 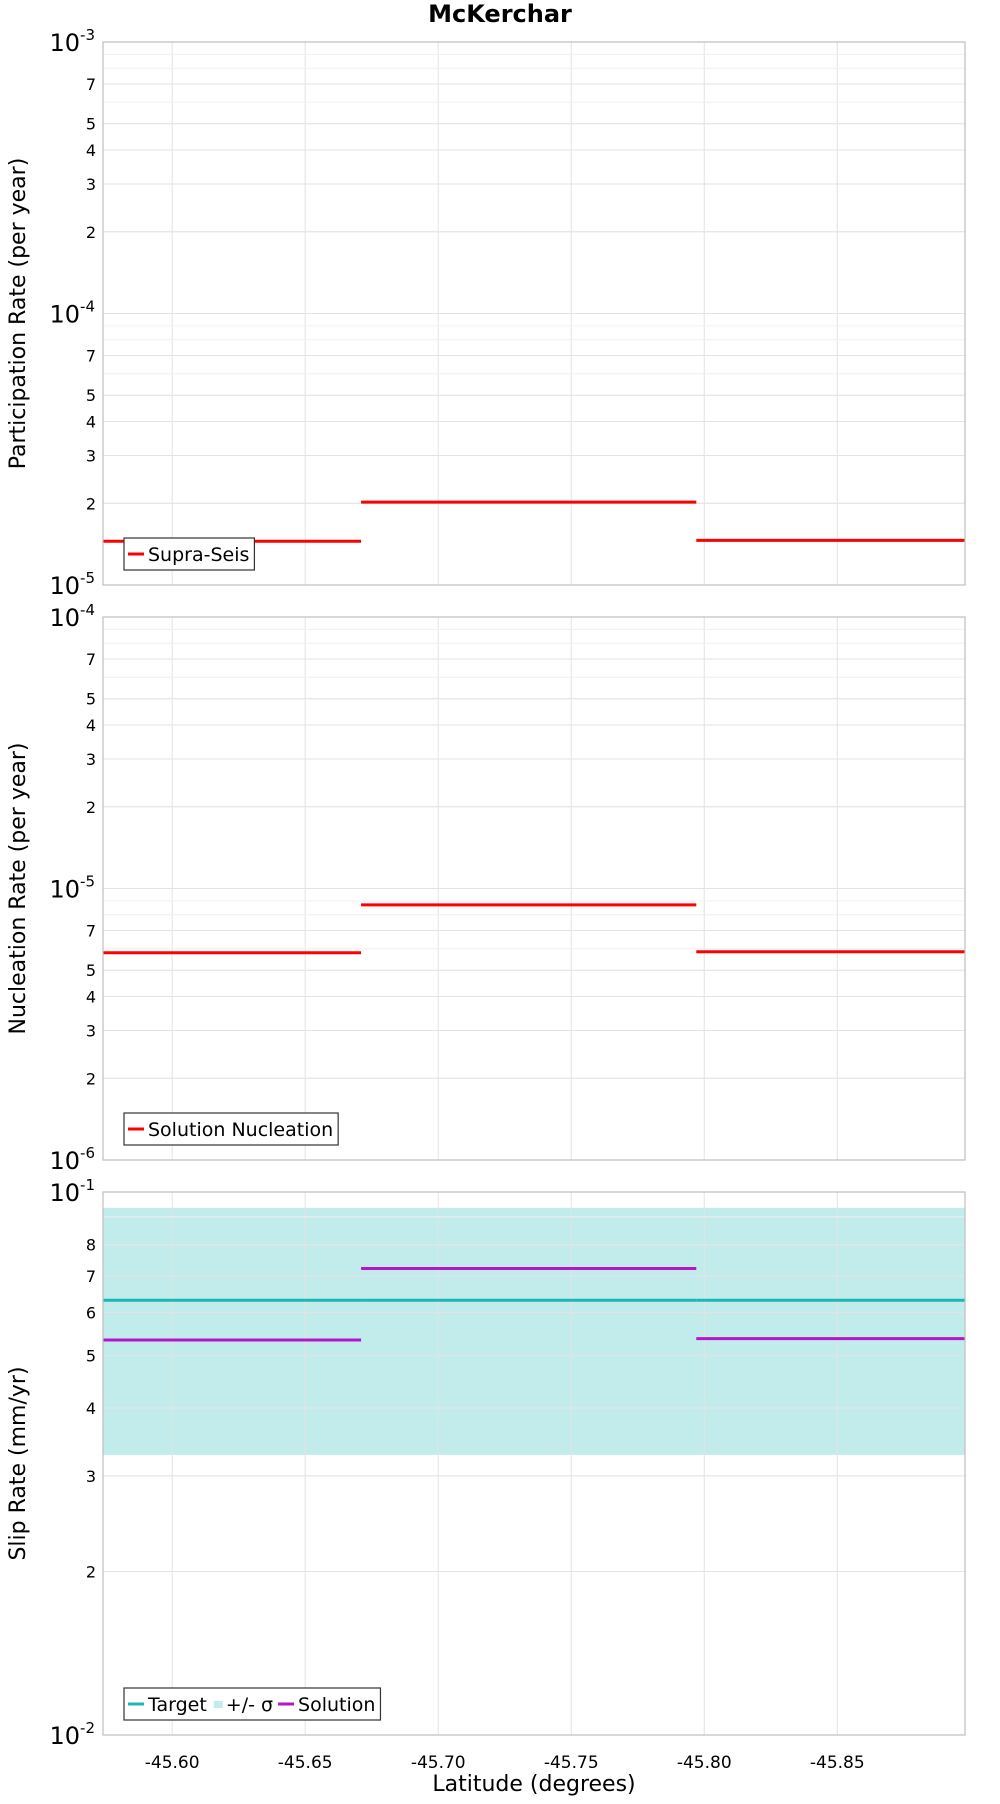 What do you see at coordinates (336, 1705) in the screenshot?
I see `legend-label: Solution` at bounding box center [336, 1705].